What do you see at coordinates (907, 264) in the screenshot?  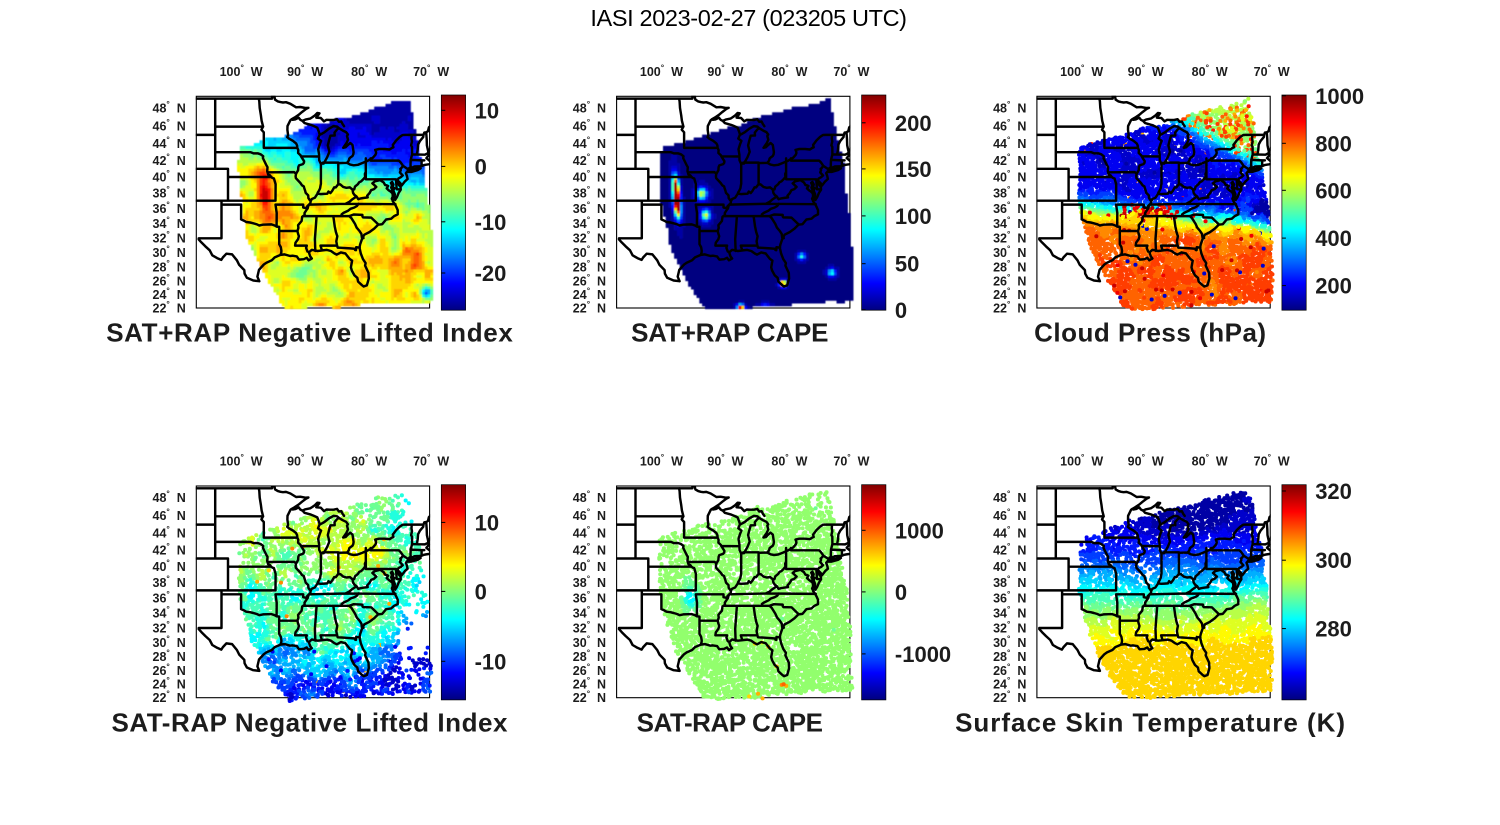 I see `svg-text: 50` at bounding box center [907, 264].